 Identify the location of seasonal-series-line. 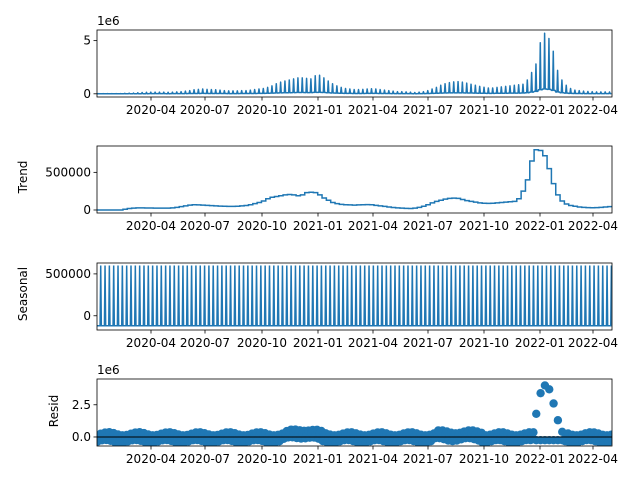
(354, 296).